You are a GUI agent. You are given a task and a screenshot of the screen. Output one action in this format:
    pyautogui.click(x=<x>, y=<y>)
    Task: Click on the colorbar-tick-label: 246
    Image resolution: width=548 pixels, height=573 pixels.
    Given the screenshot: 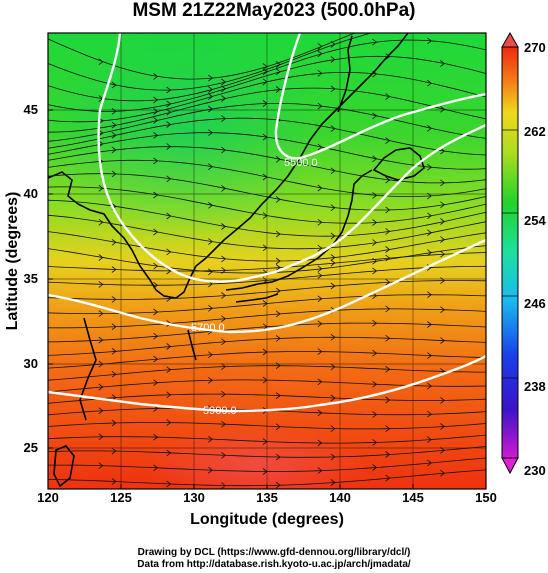 What is the action you would take?
    pyautogui.click(x=535, y=303)
    